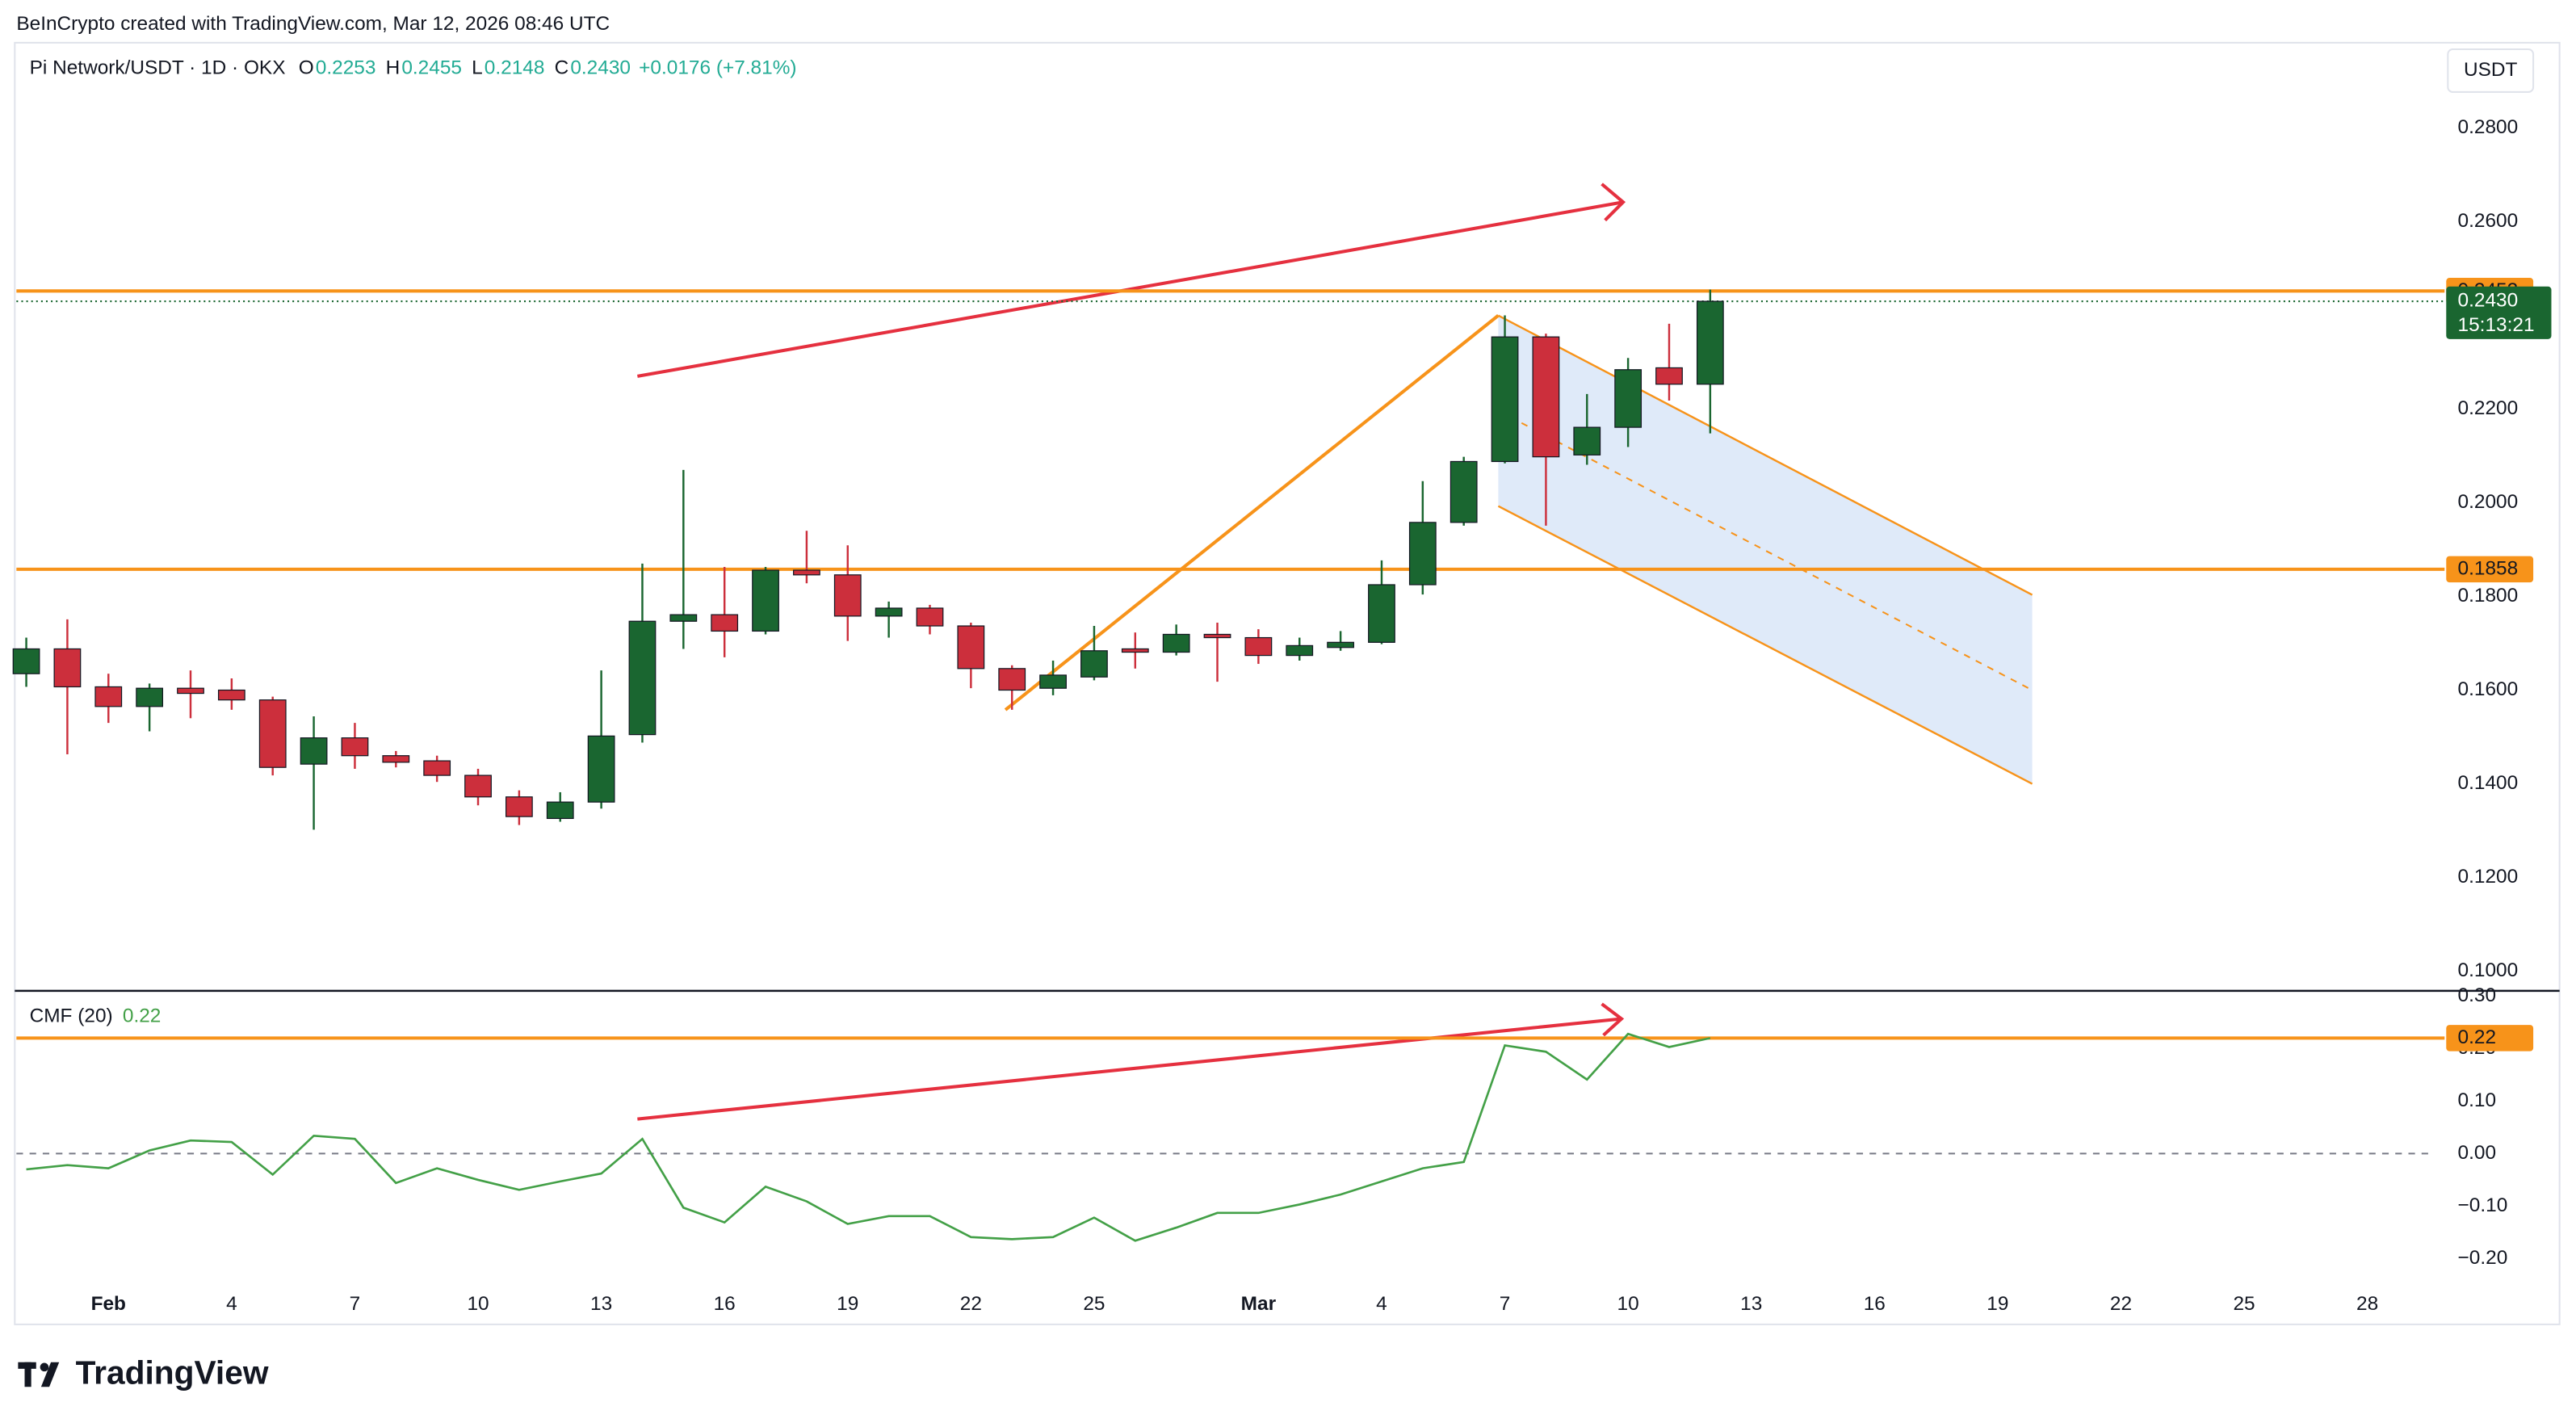  Describe the element at coordinates (108, 1304) in the screenshot. I see `x-tick-label: Feb` at that location.